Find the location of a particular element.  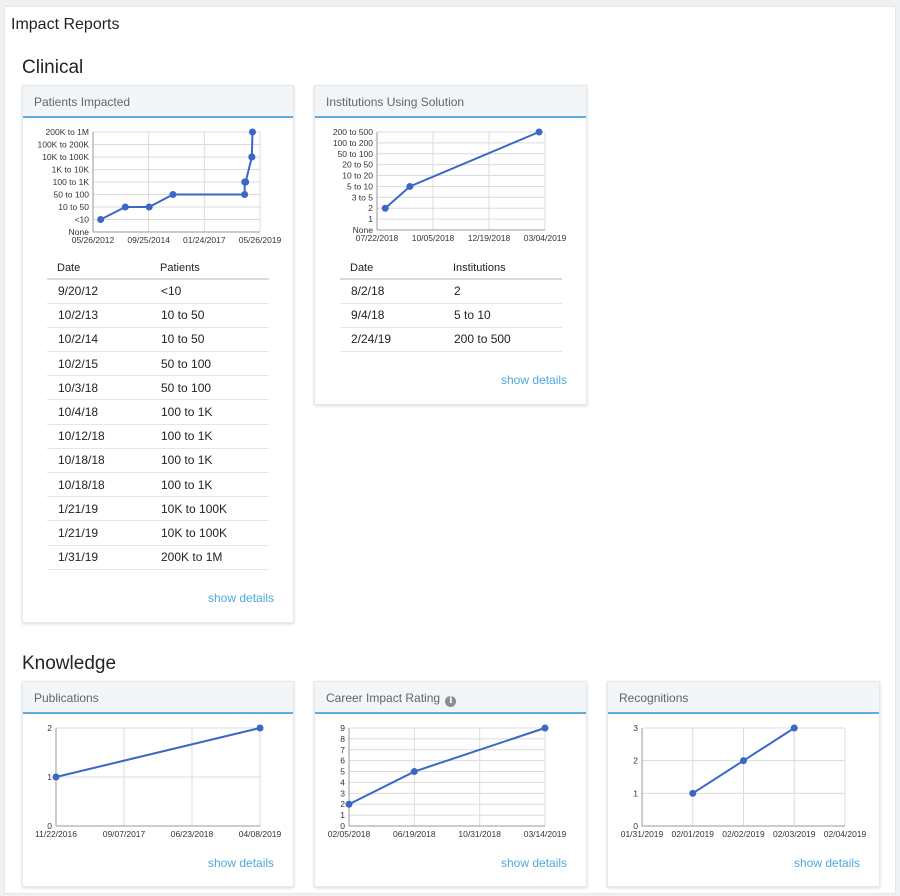

table-row: 10/2/15 50 to 100 is located at coordinates (158, 364).